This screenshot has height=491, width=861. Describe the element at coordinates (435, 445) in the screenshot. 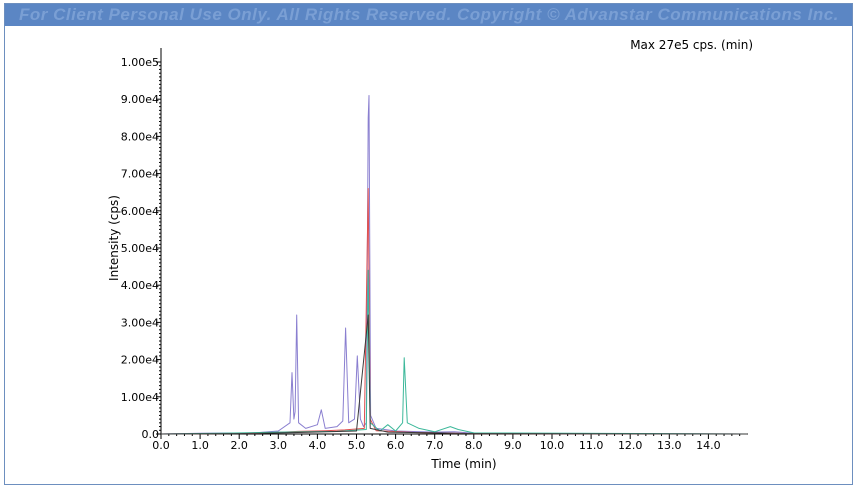

I see `x-tick-label: 7.0` at that location.